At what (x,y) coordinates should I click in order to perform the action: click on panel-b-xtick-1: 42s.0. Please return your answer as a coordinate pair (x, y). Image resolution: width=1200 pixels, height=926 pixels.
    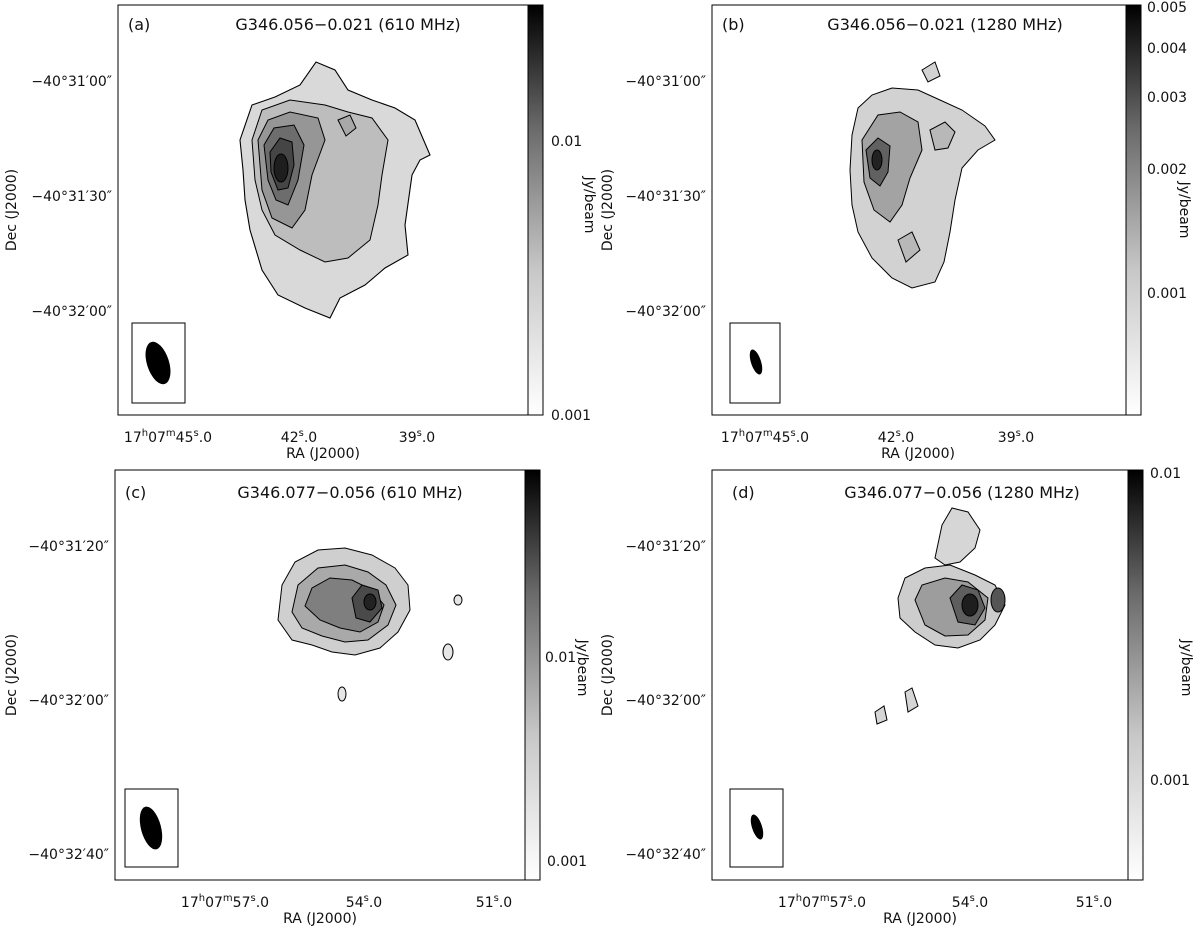
    Looking at the image, I should click on (896, 437).